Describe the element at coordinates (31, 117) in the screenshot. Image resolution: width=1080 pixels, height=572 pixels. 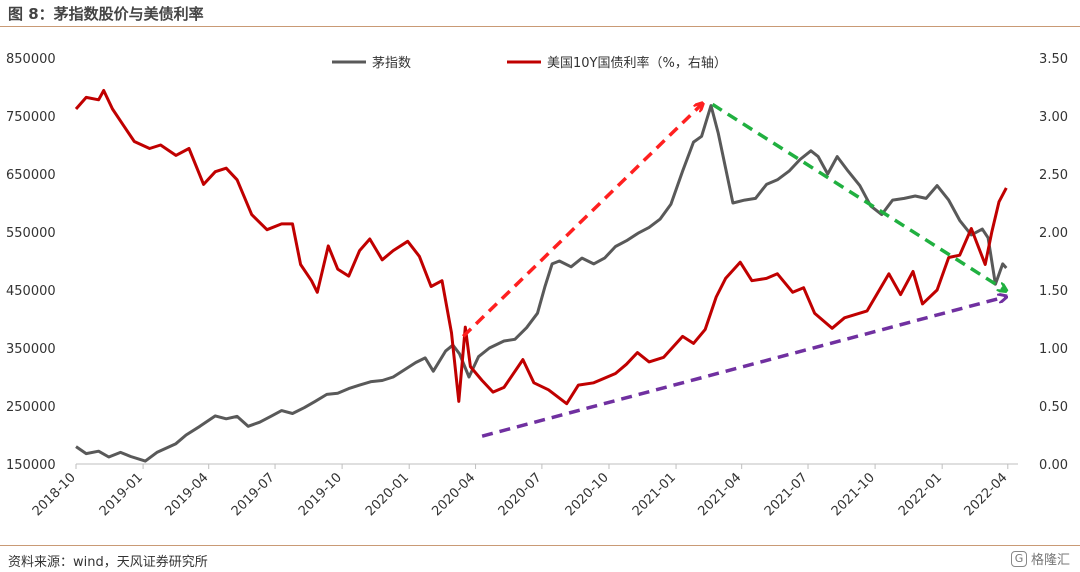
I see `y-left-tick-label: 750000` at that location.